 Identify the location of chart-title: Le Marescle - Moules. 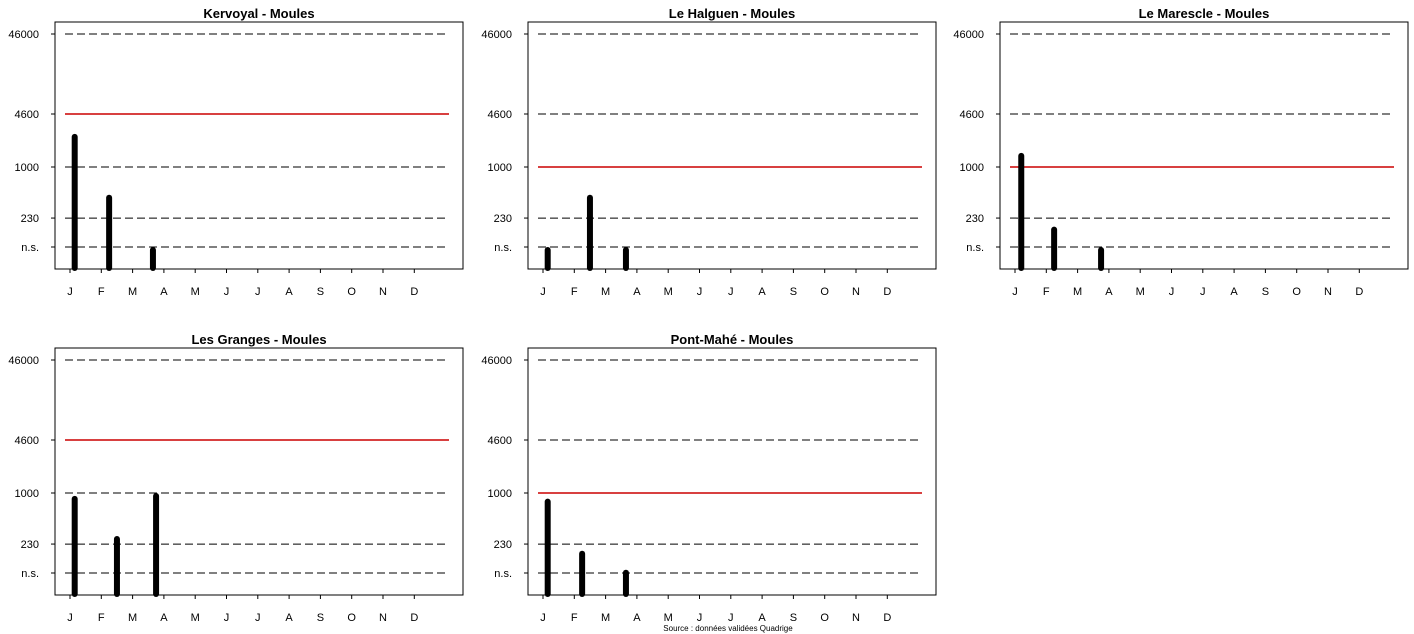
(1204, 13).